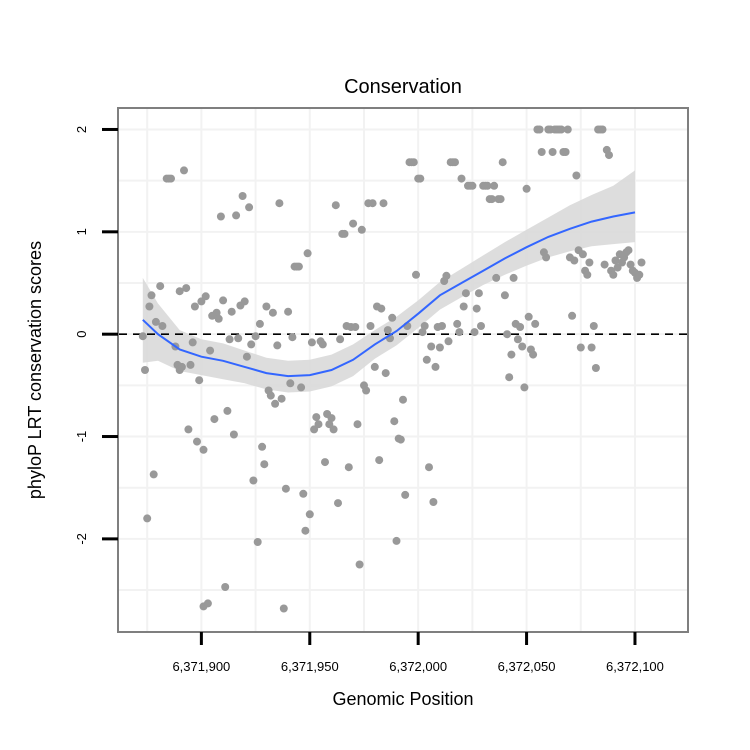 The image size is (750, 750). Describe the element at coordinates (81, 231) in the screenshot. I see `y-tick-label: 1` at that location.